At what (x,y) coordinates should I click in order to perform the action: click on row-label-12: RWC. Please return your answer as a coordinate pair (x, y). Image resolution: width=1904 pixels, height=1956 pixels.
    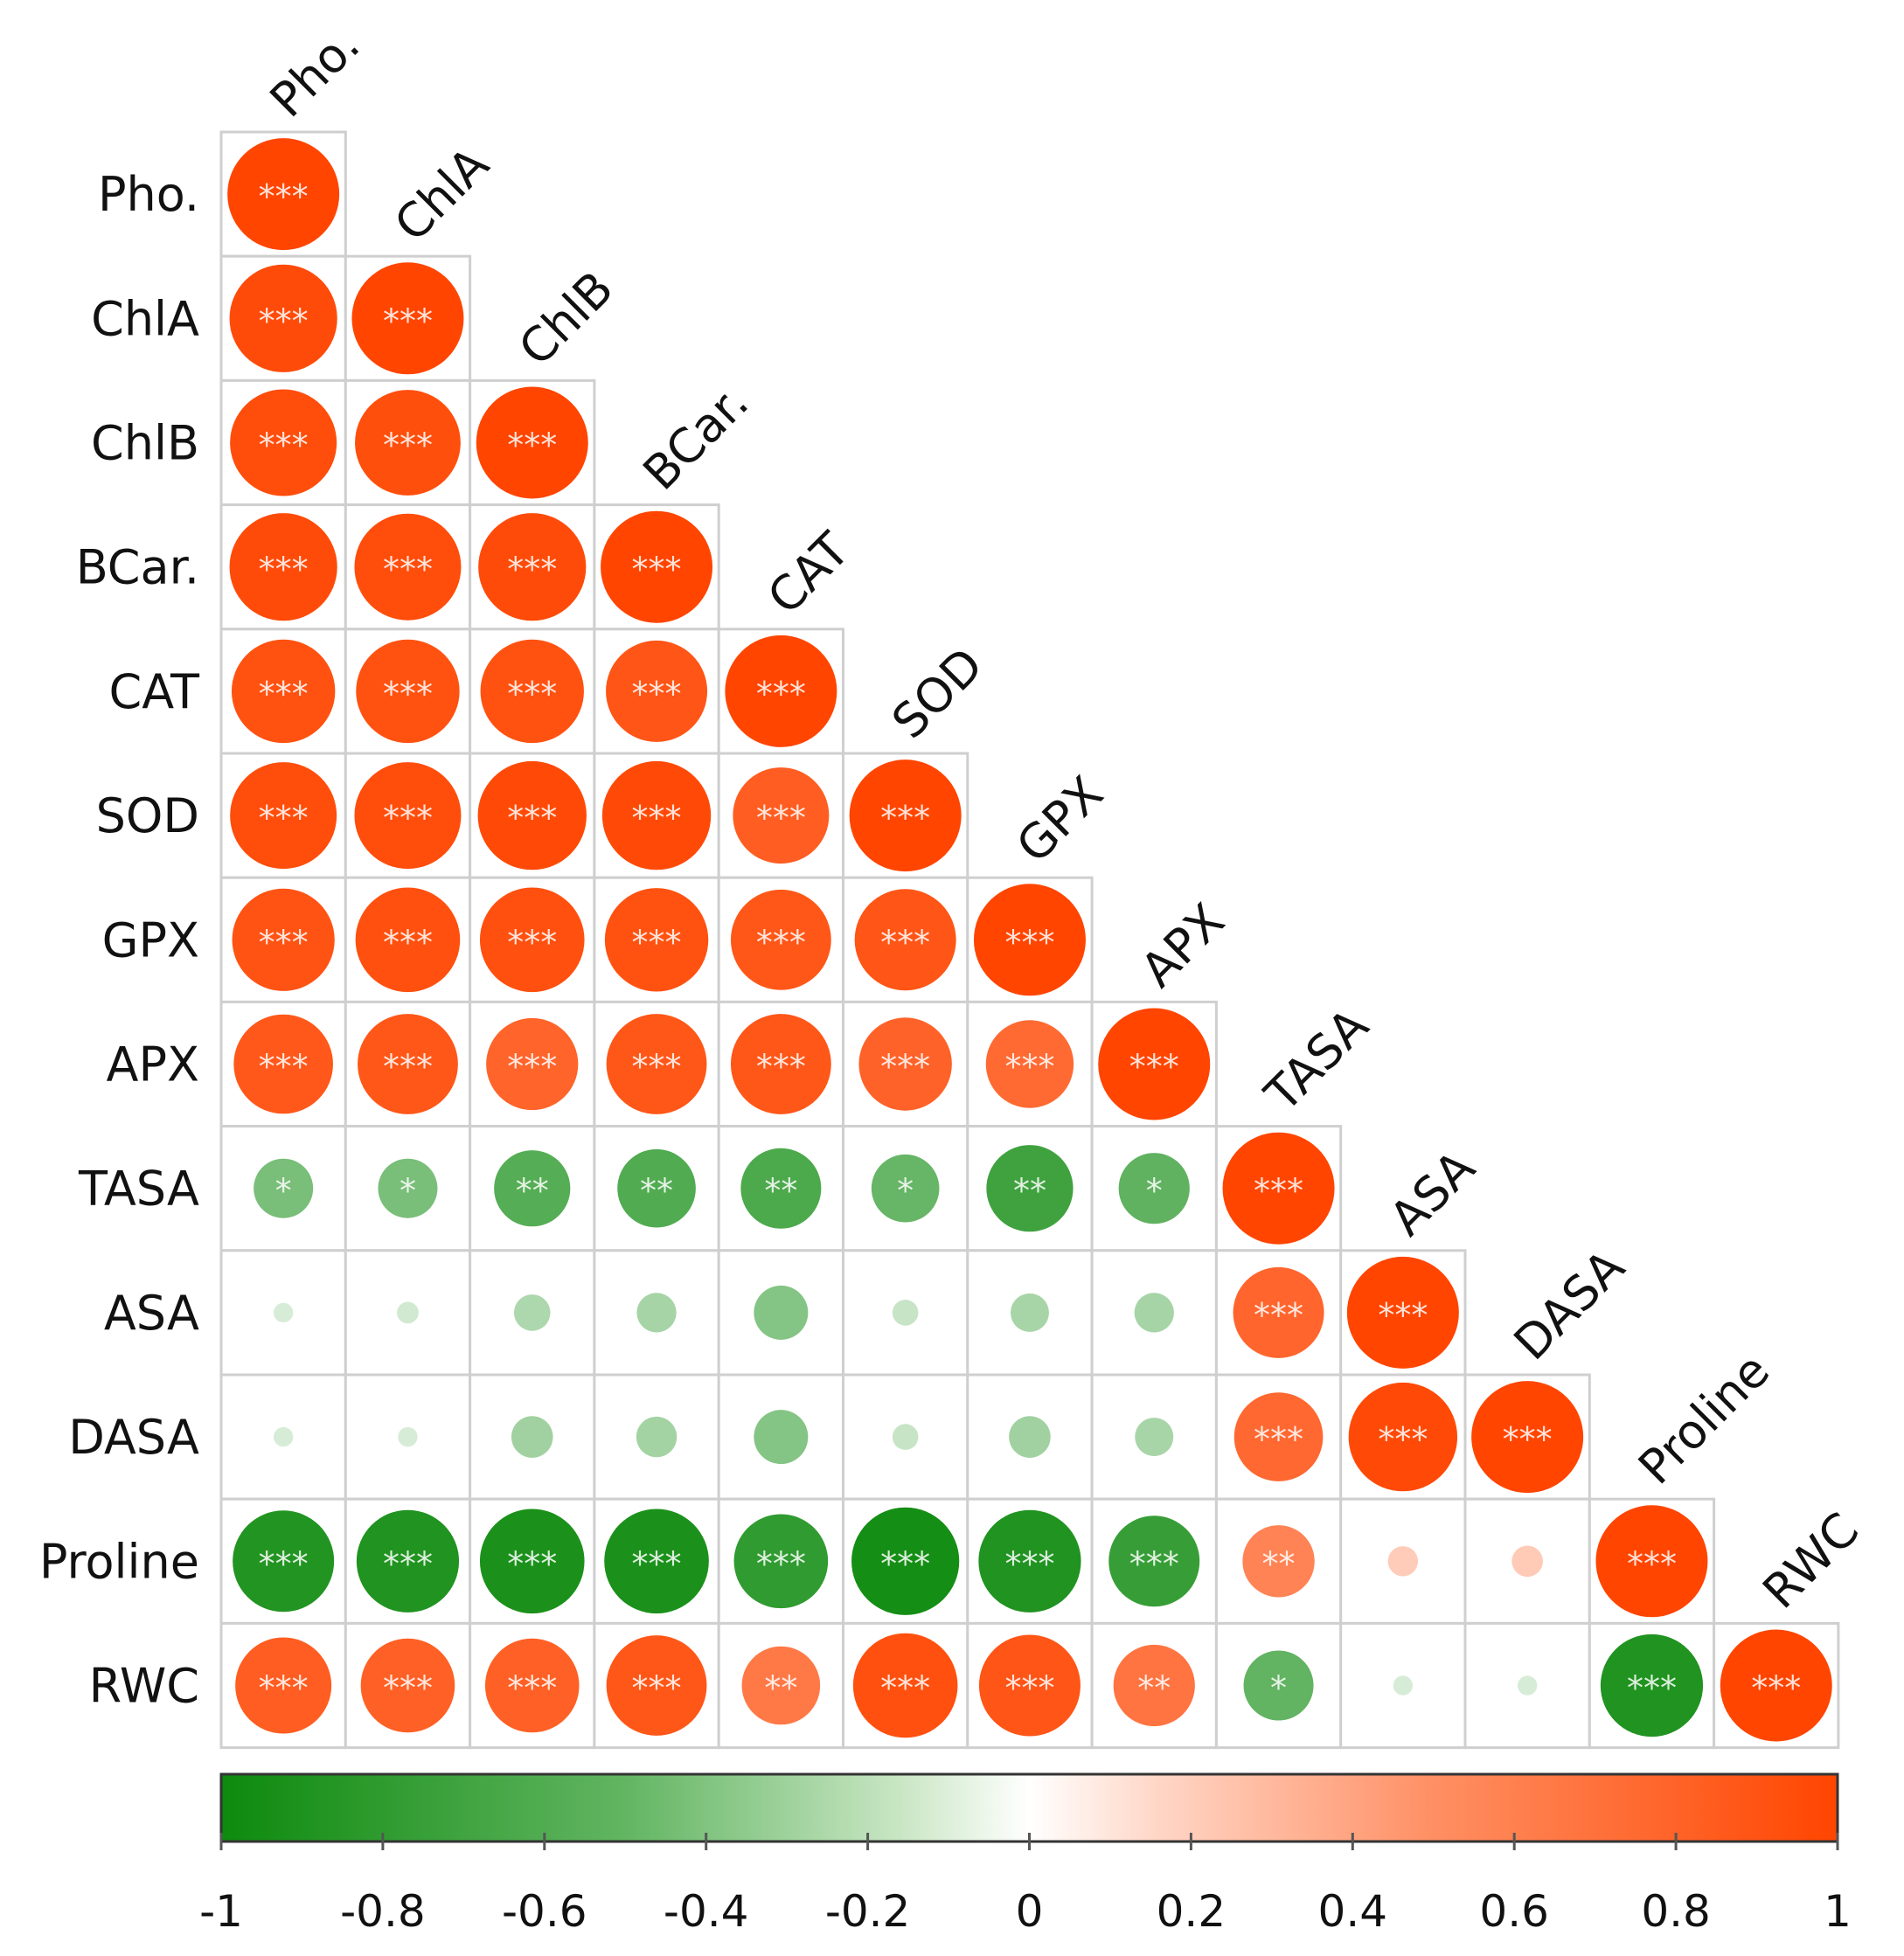
    Looking at the image, I should click on (144, 1687).